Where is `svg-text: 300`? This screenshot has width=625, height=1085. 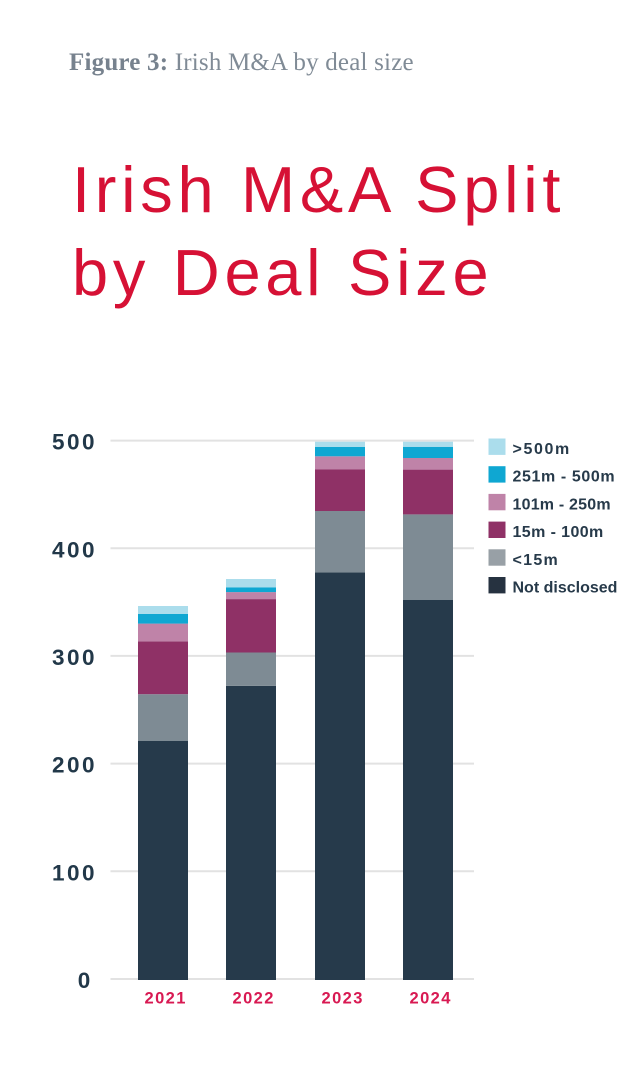
svg-text: 300 is located at coordinates (74, 657).